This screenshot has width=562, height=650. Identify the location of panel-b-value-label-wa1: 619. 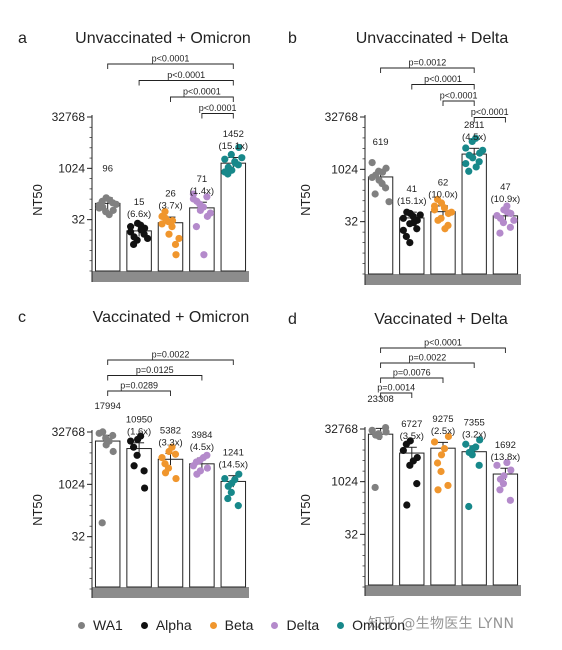
(381, 142).